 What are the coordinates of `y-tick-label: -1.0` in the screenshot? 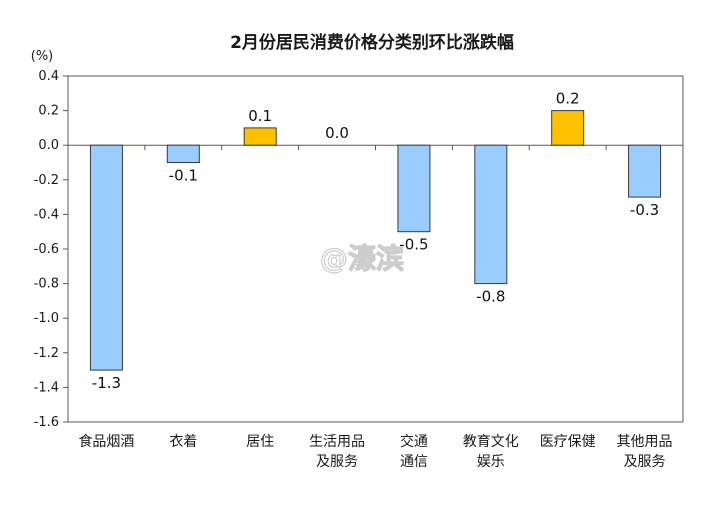 It's located at (46, 318).